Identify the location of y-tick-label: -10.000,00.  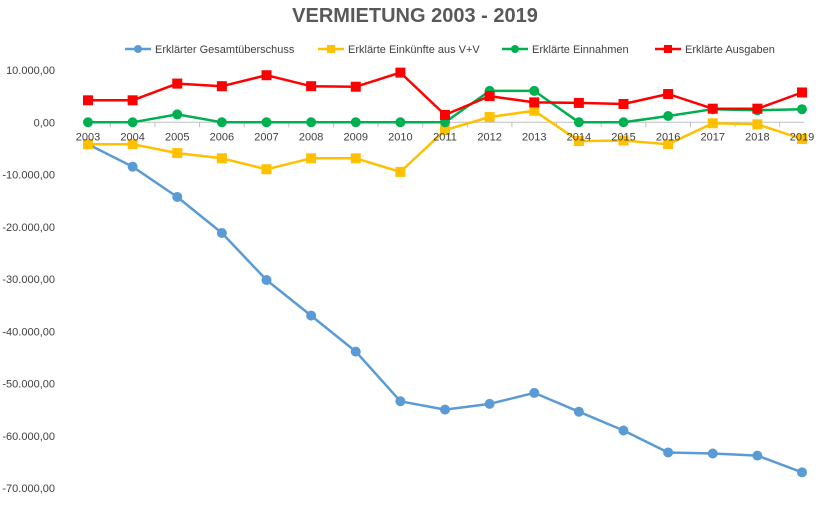
(28, 176).